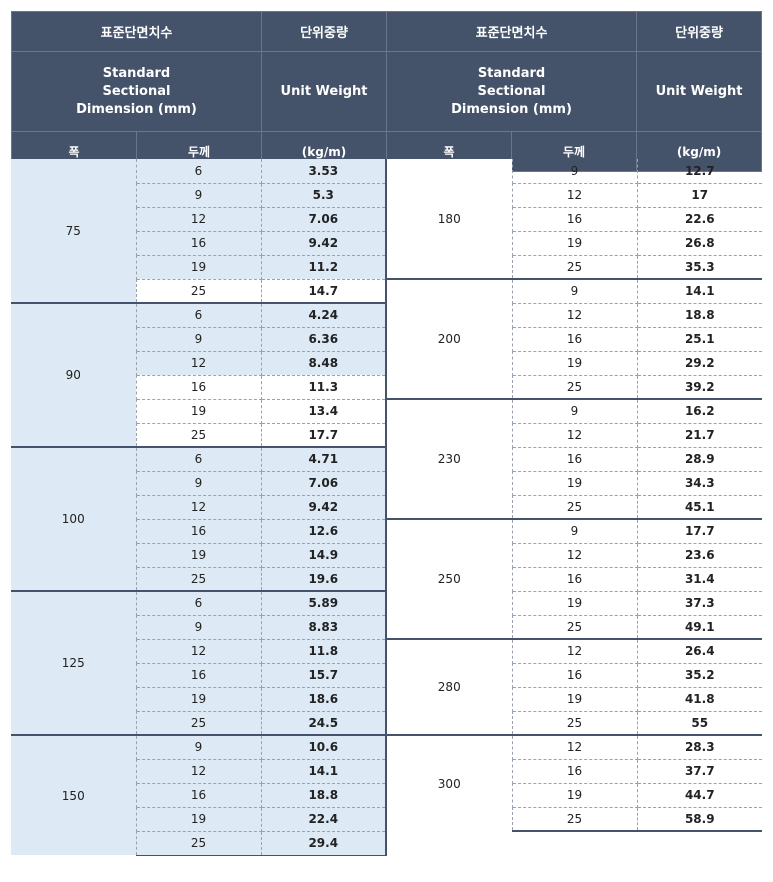 The image size is (773, 882). What do you see at coordinates (574, 195) in the screenshot?
I see `table-row: 12 17` at bounding box center [574, 195].